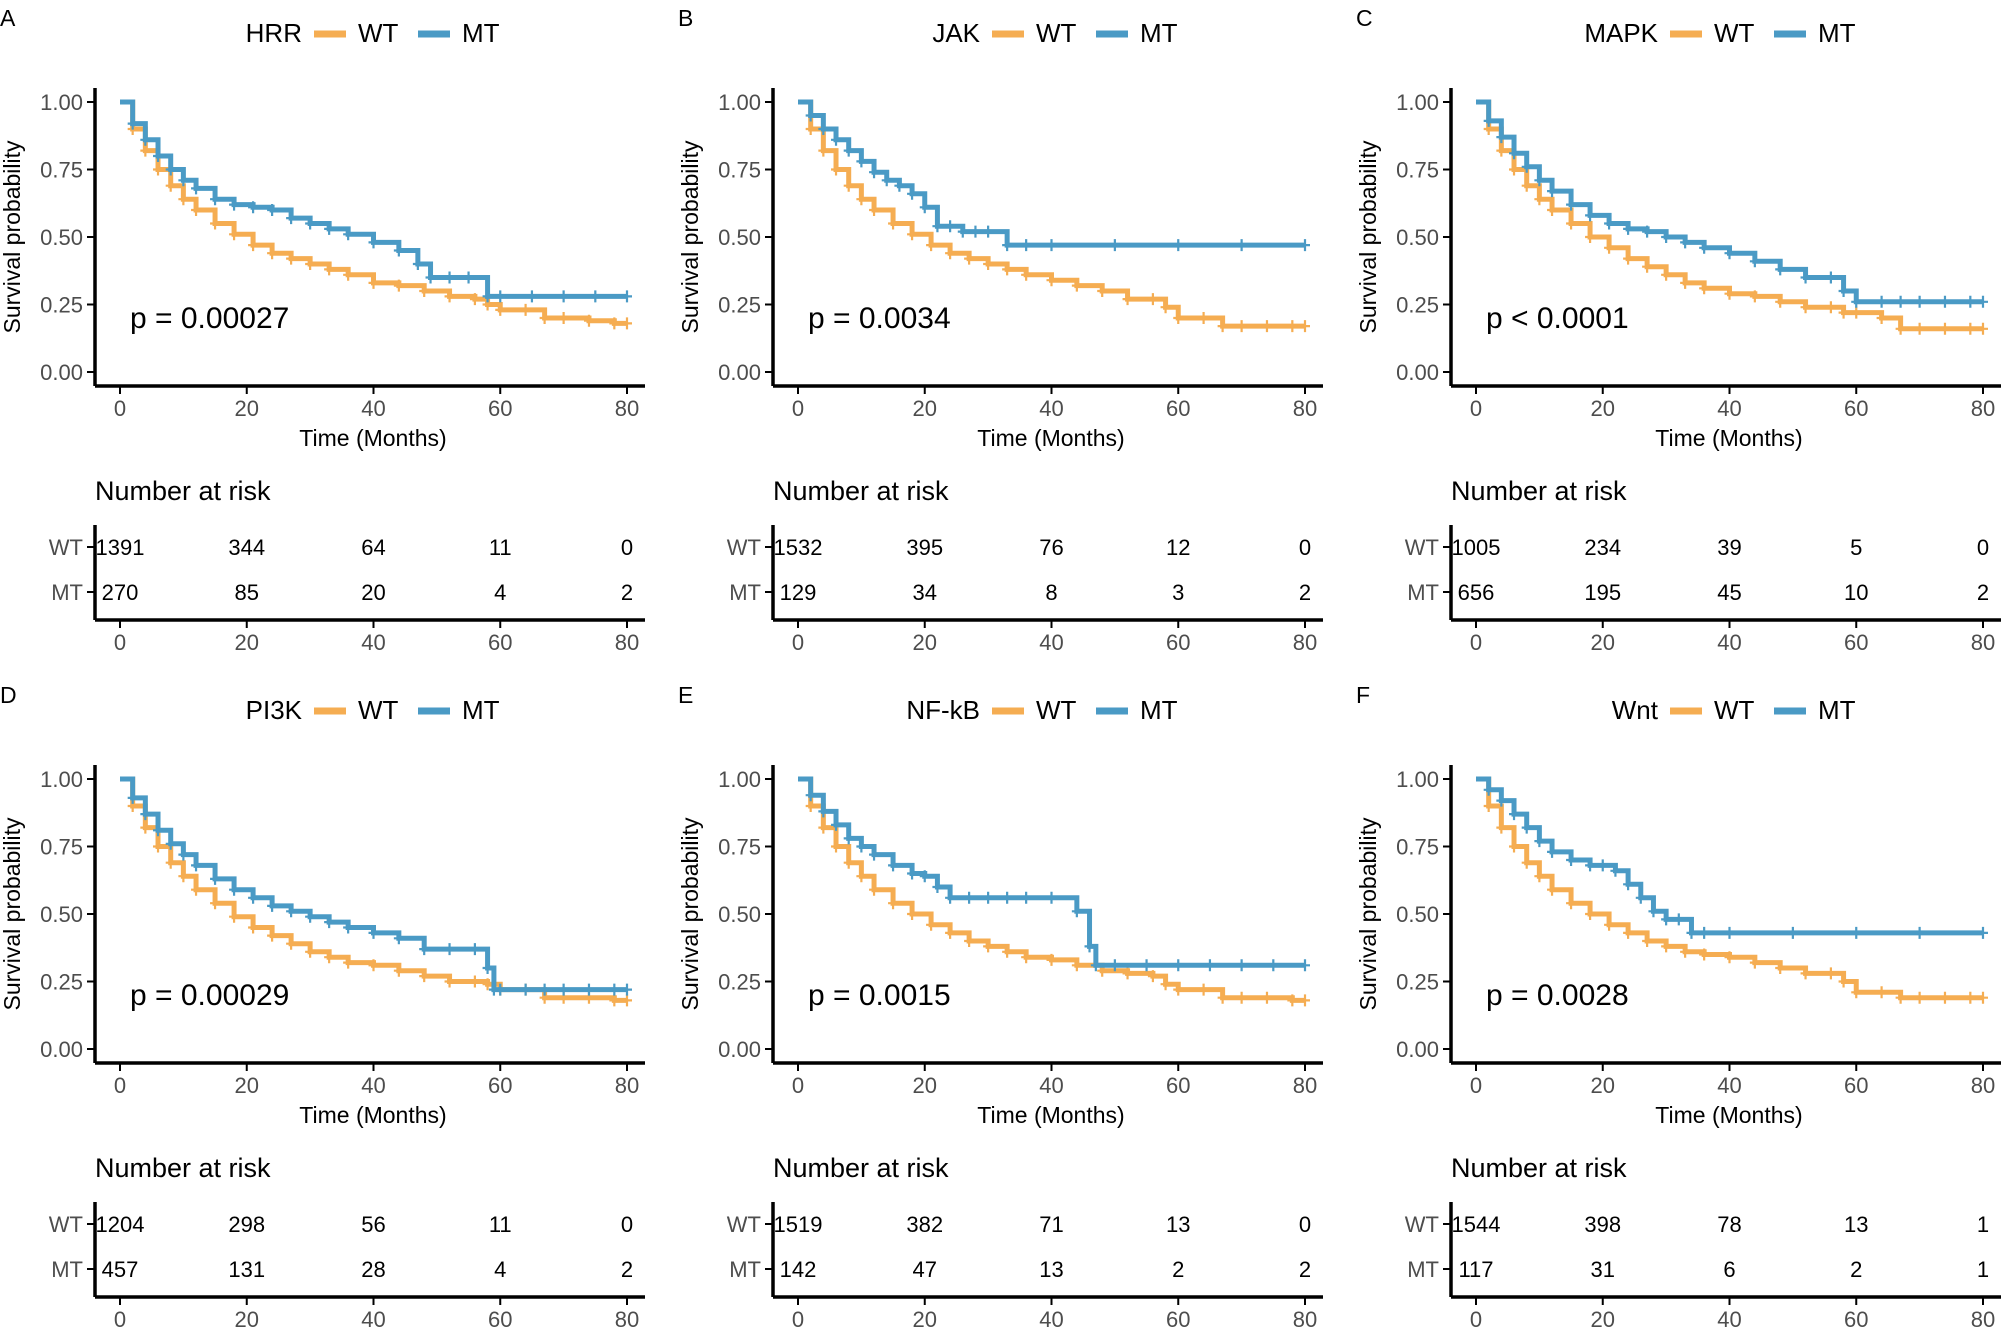  What do you see at coordinates (1539, 1168) in the screenshot?
I see `risk-table-title: Number at risk` at bounding box center [1539, 1168].